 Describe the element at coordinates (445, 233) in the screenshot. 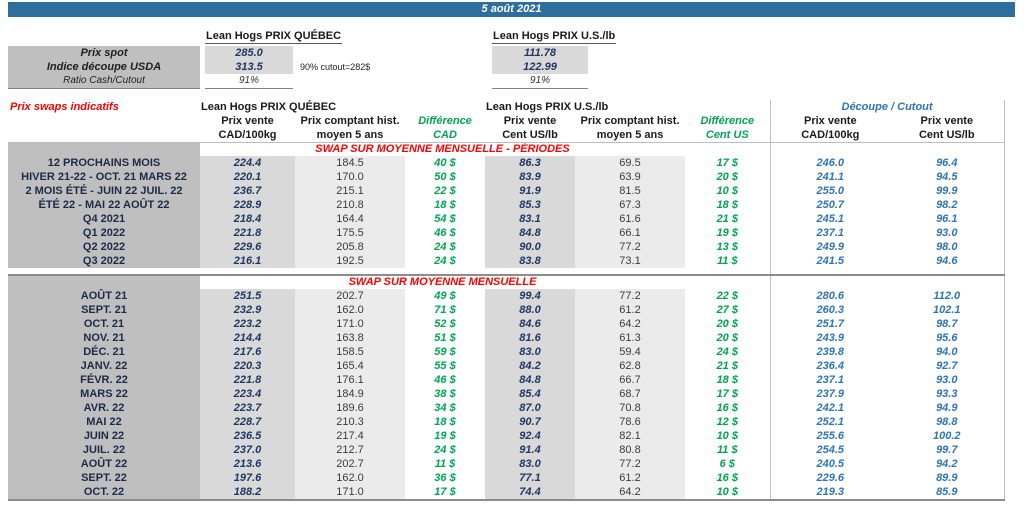

I see `cell-qc-difference: 46 $` at that location.